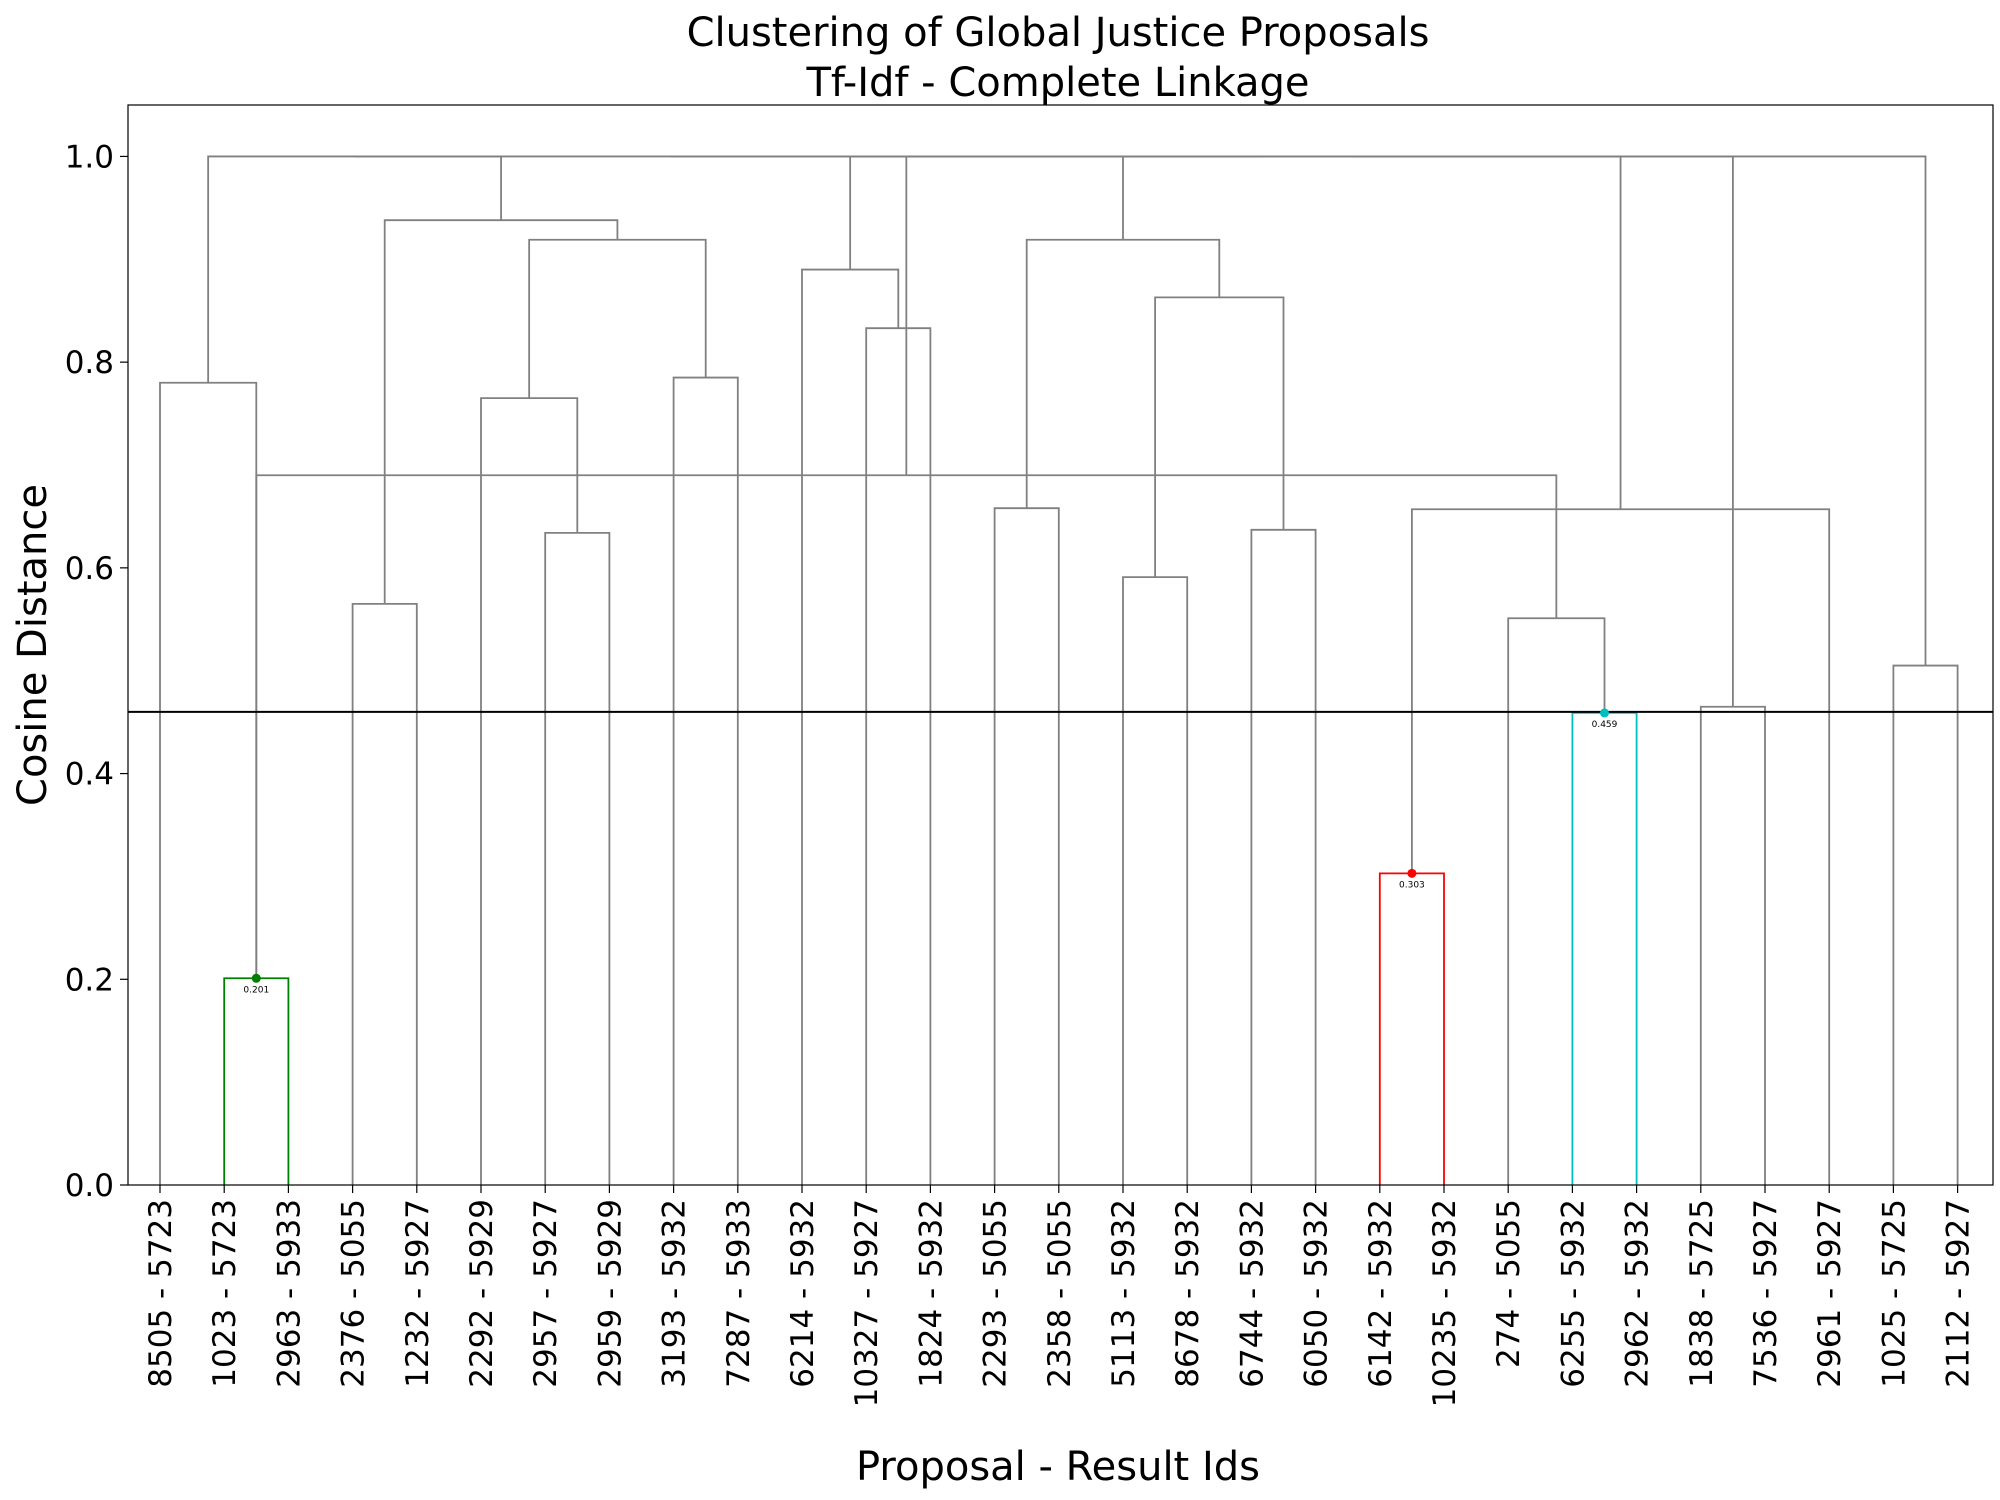 This screenshot has height=1500, width=2000. I want to click on leaf-label: 2293 - 5055, so click(996, 1293).